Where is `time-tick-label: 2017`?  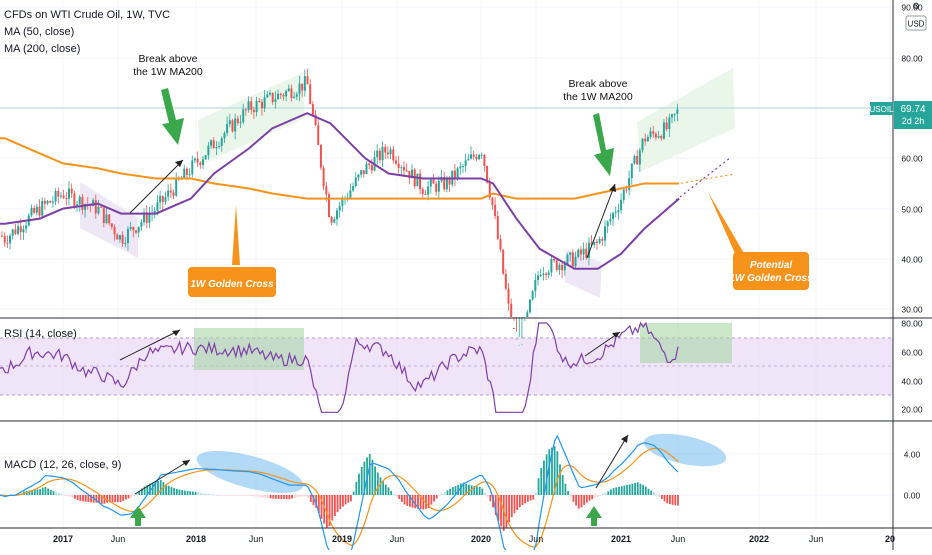 time-tick-label: 2017 is located at coordinates (63, 539).